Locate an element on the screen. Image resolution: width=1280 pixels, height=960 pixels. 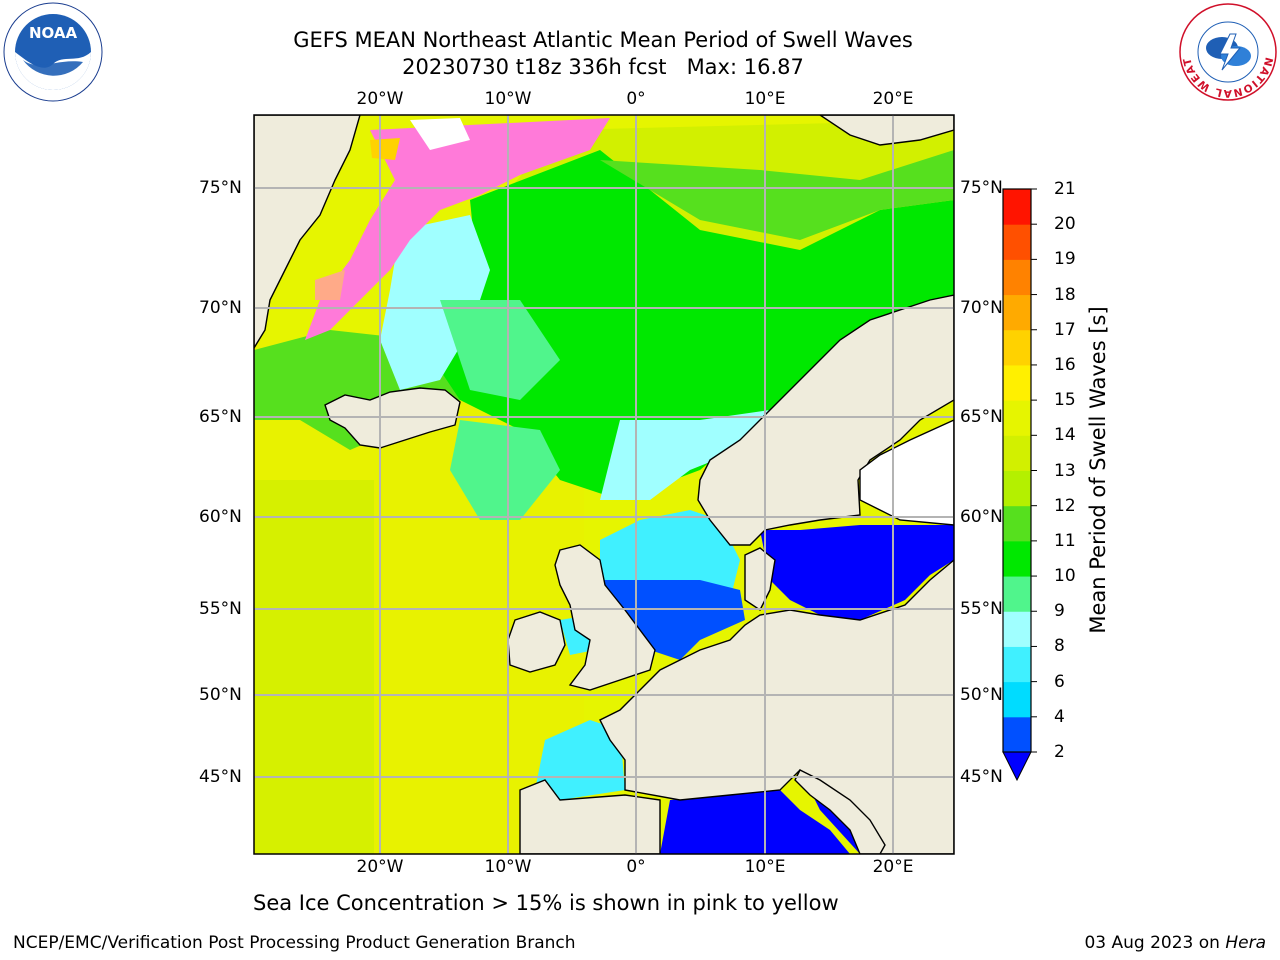
lon-label-bottom: 20°E is located at coordinates (893, 867).